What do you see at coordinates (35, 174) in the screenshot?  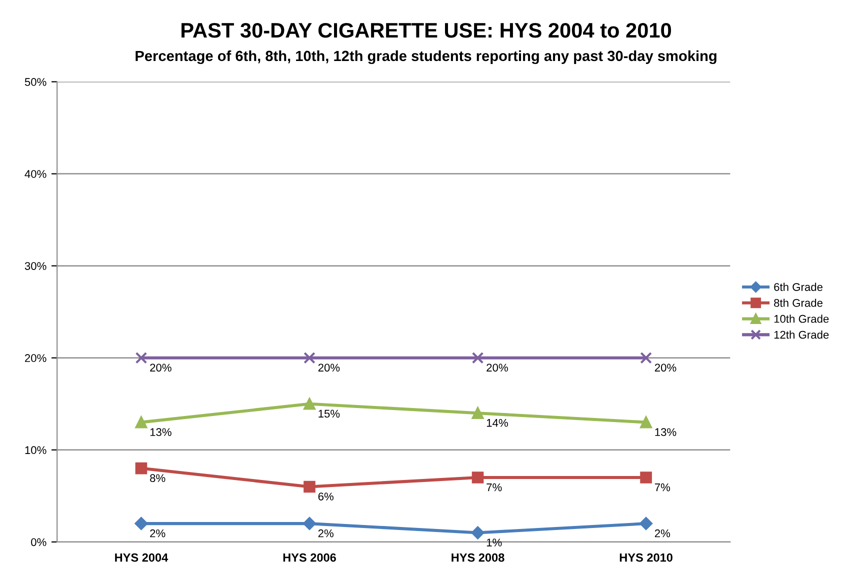 I see `y-tick-label: 40%` at bounding box center [35, 174].